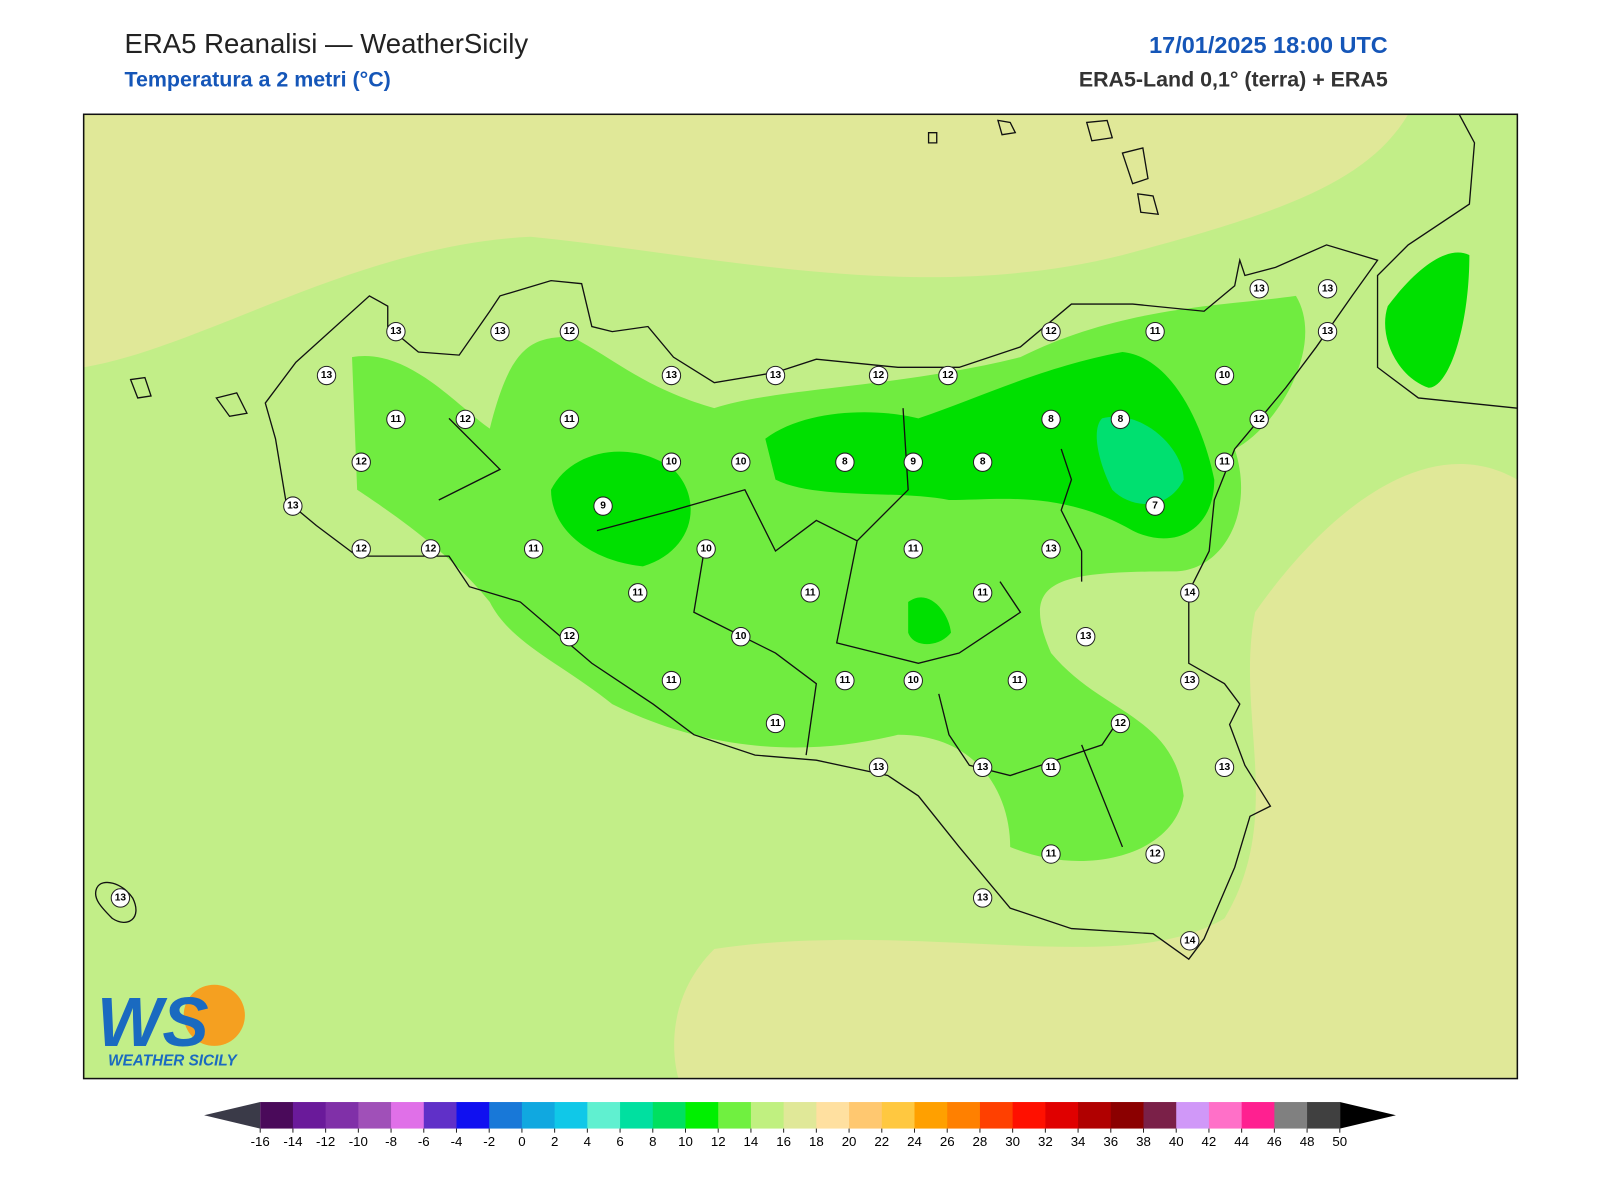 Image resolution: width=1600 pixels, height=1200 pixels. Describe the element at coordinates (1143, 1141) in the screenshot. I see `colorbar-tick-label: 38` at that location.